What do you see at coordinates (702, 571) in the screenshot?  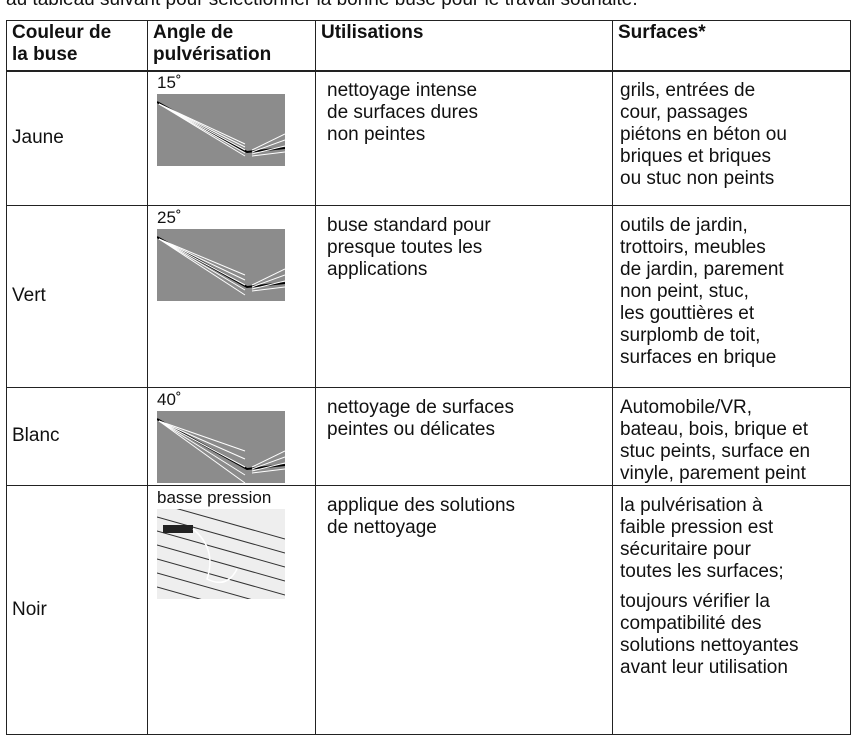 I see `surfaces-line: toutes les surfaces;` at bounding box center [702, 571].